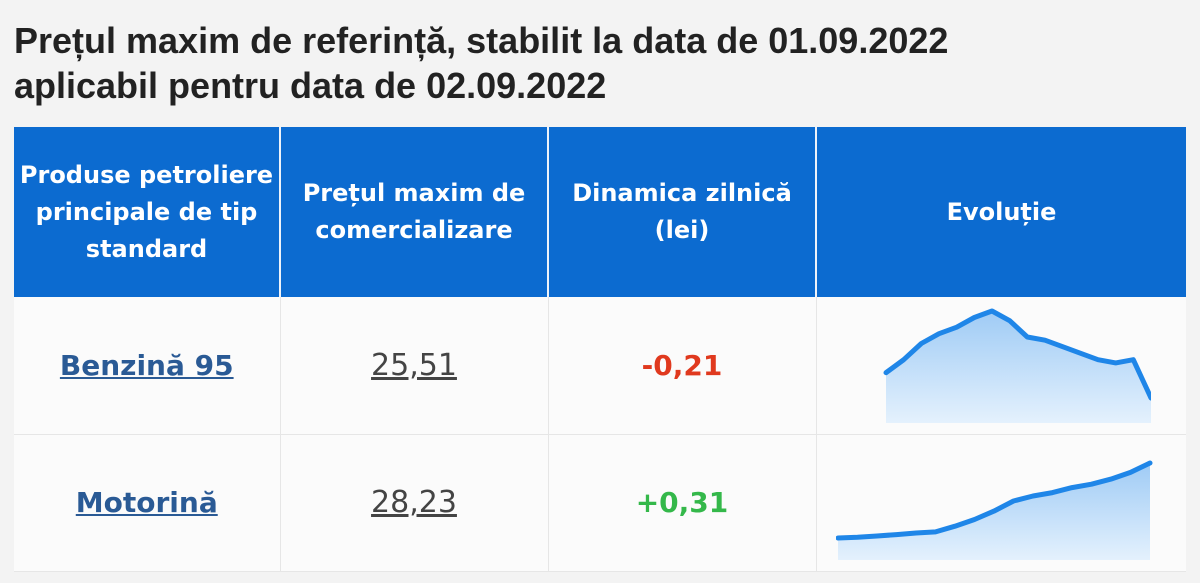 This screenshot has width=1200, height=583. I want to click on product-link-benzina-95: Benzină 95, so click(146, 365).